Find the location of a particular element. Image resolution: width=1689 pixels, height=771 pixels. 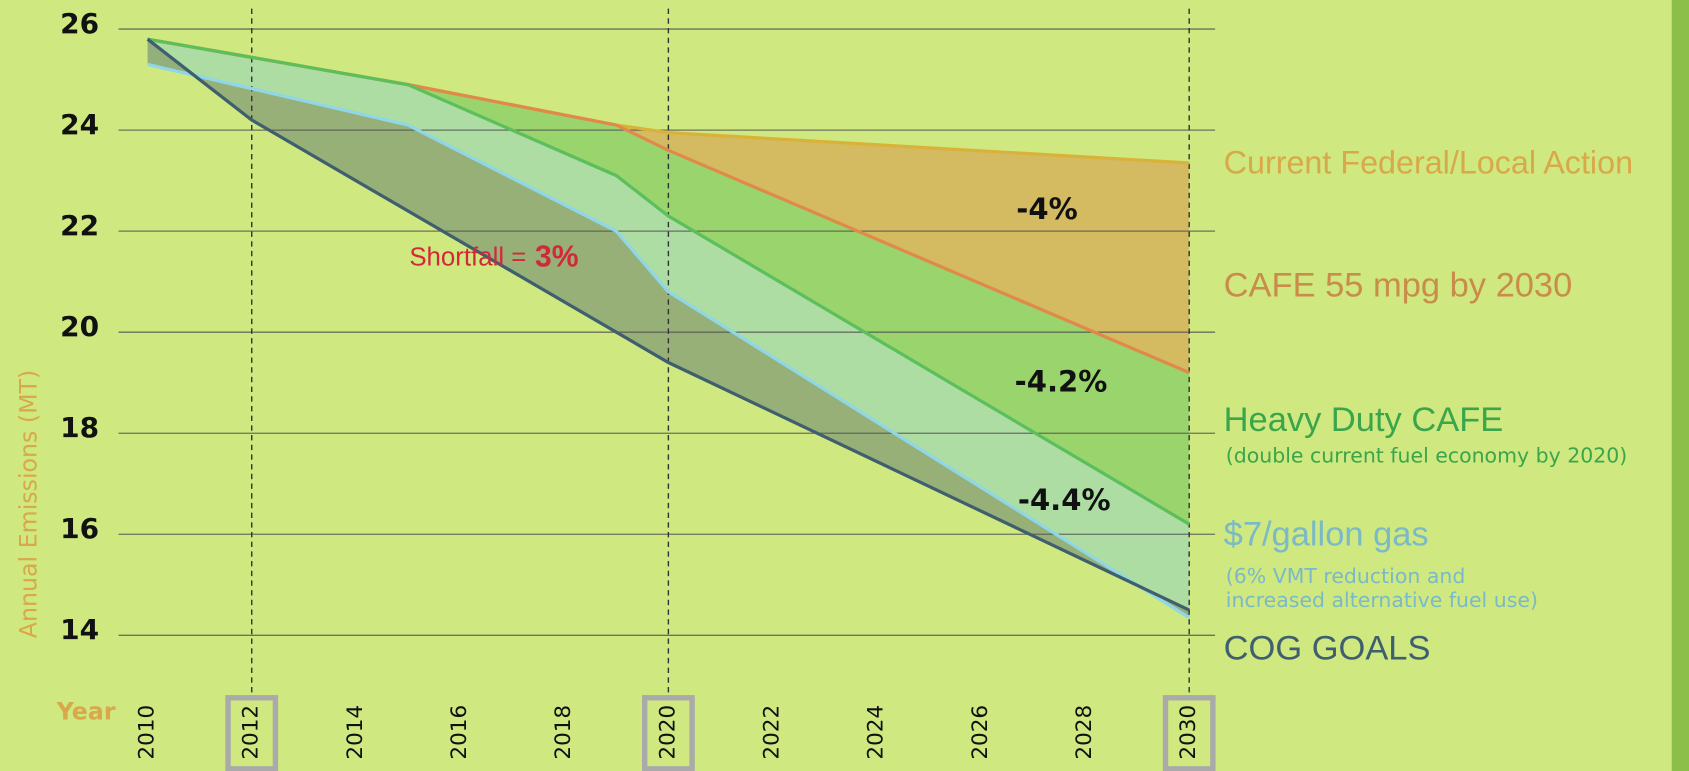

shortfall-text: Shortfall = is located at coordinates (467, 257).